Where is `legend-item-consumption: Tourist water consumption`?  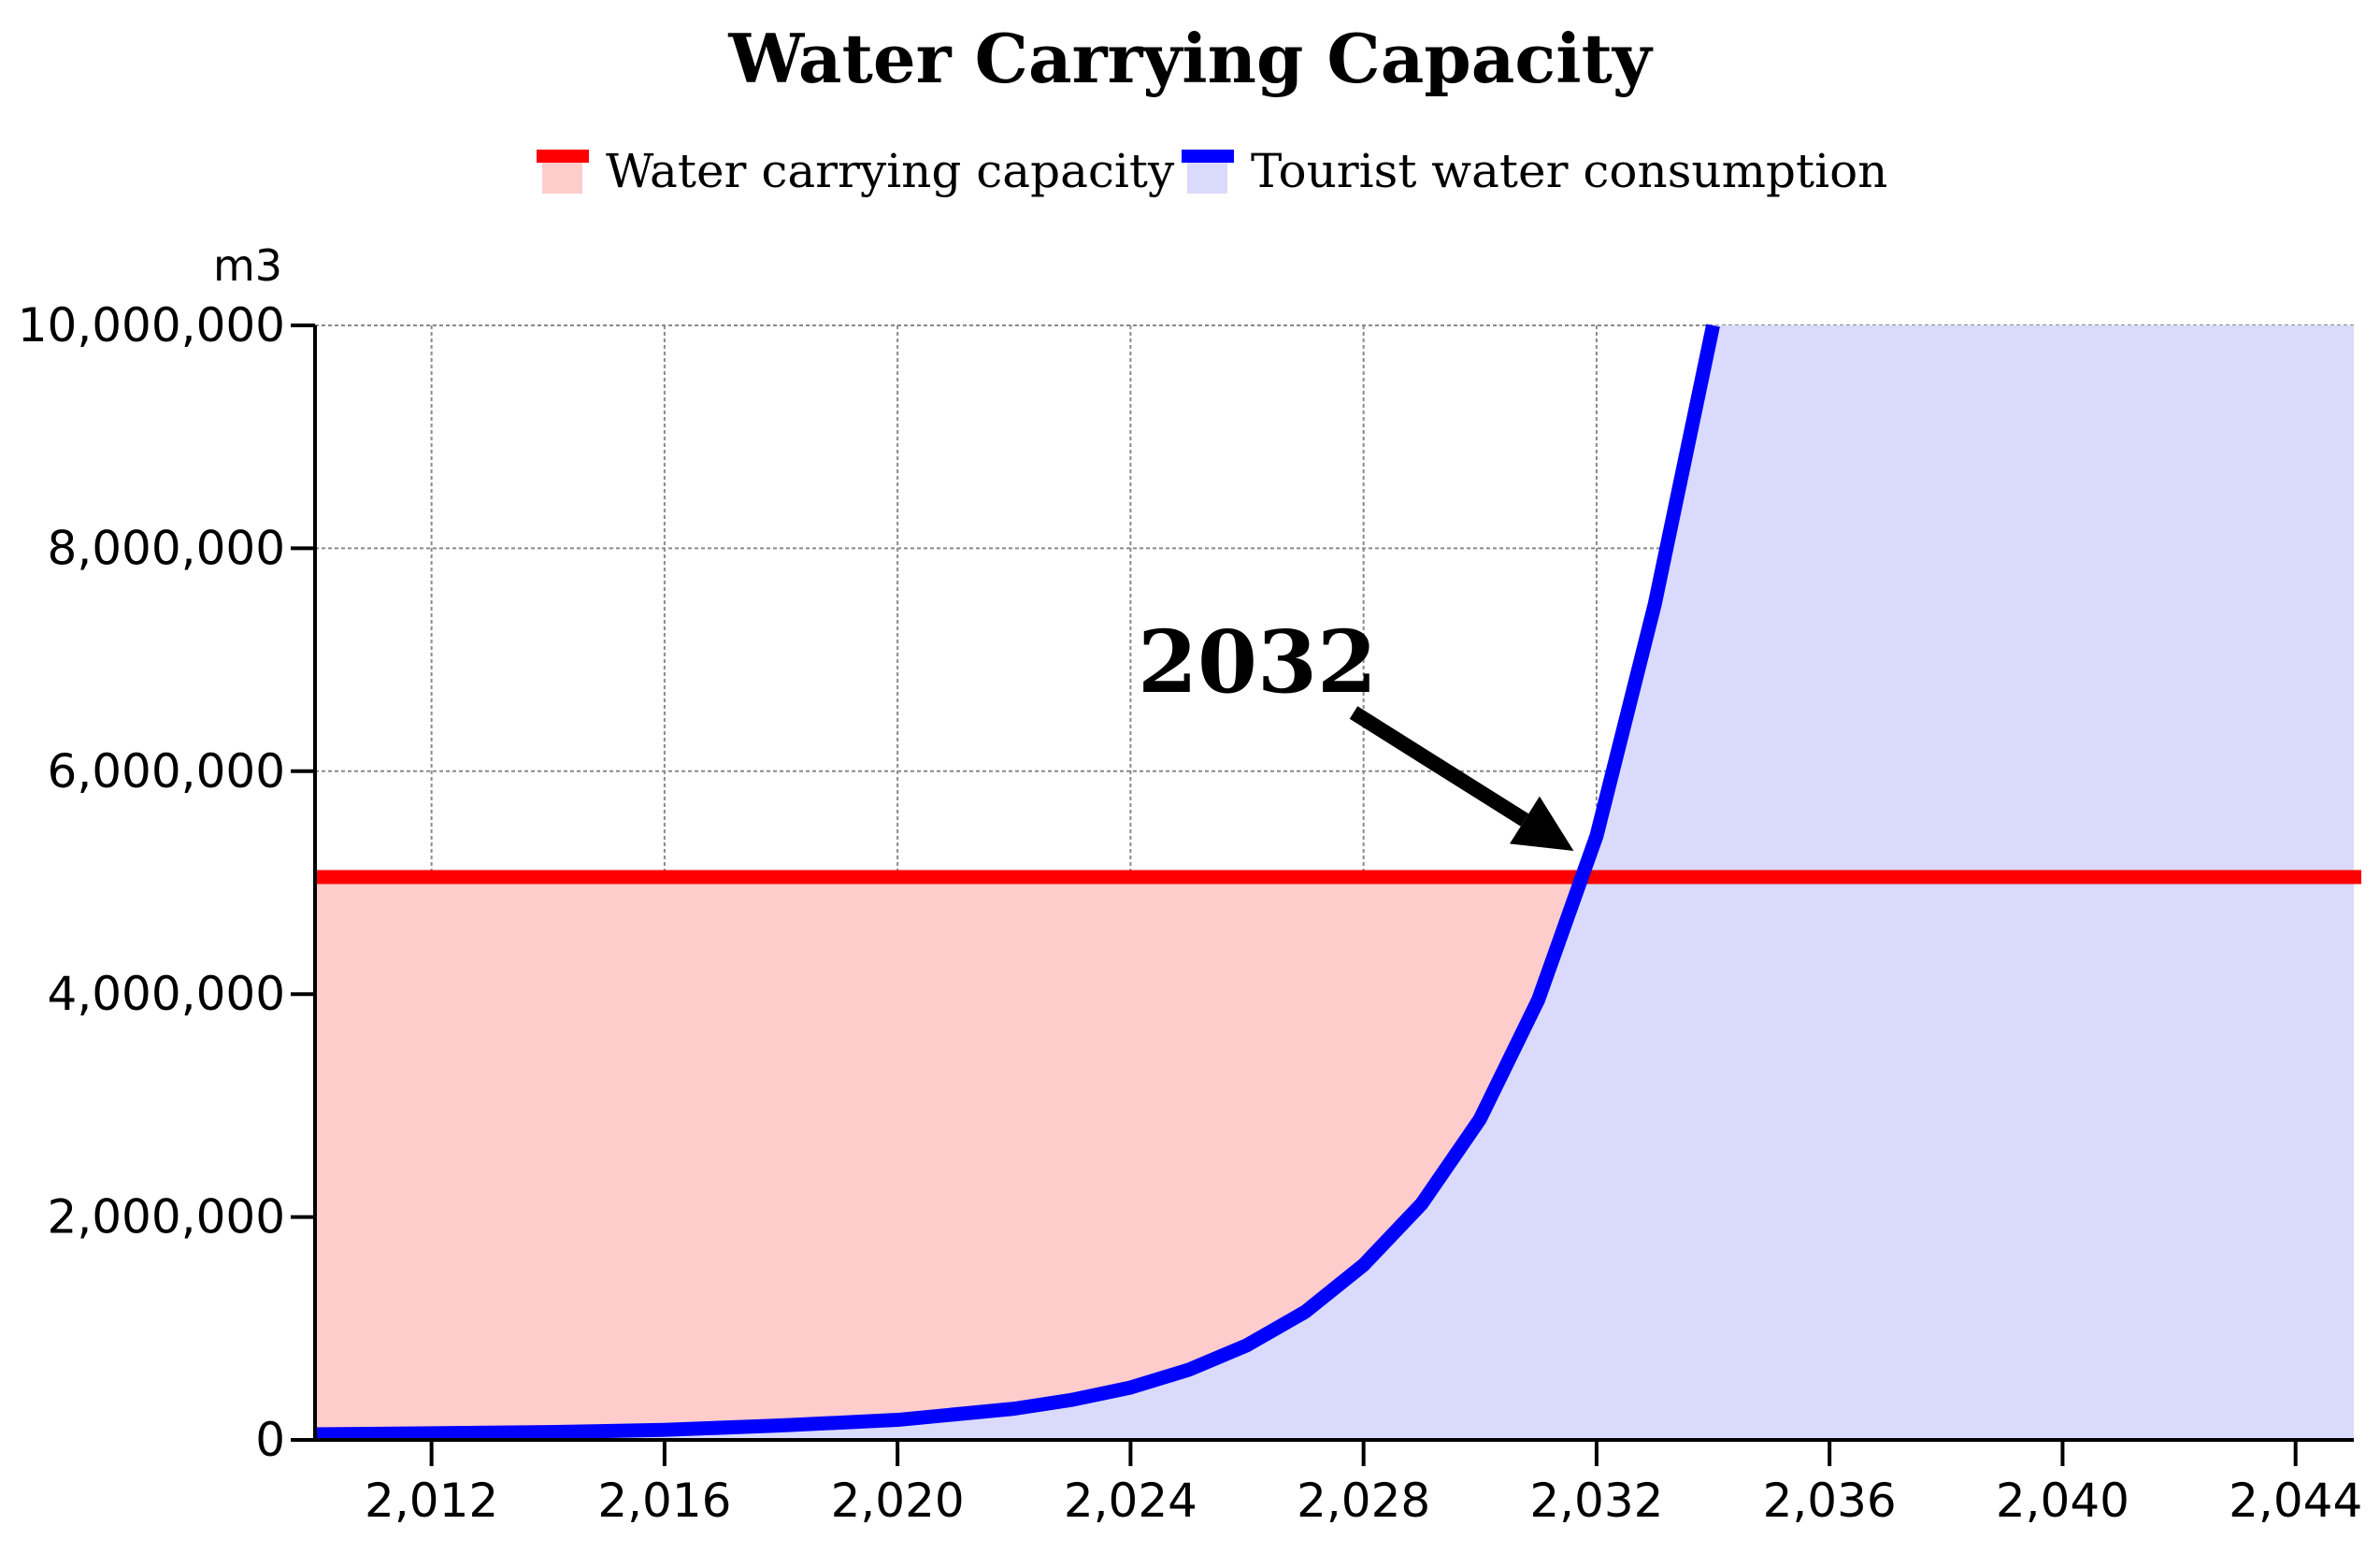 legend-item-consumption: Tourist water consumption is located at coordinates (1534, 171).